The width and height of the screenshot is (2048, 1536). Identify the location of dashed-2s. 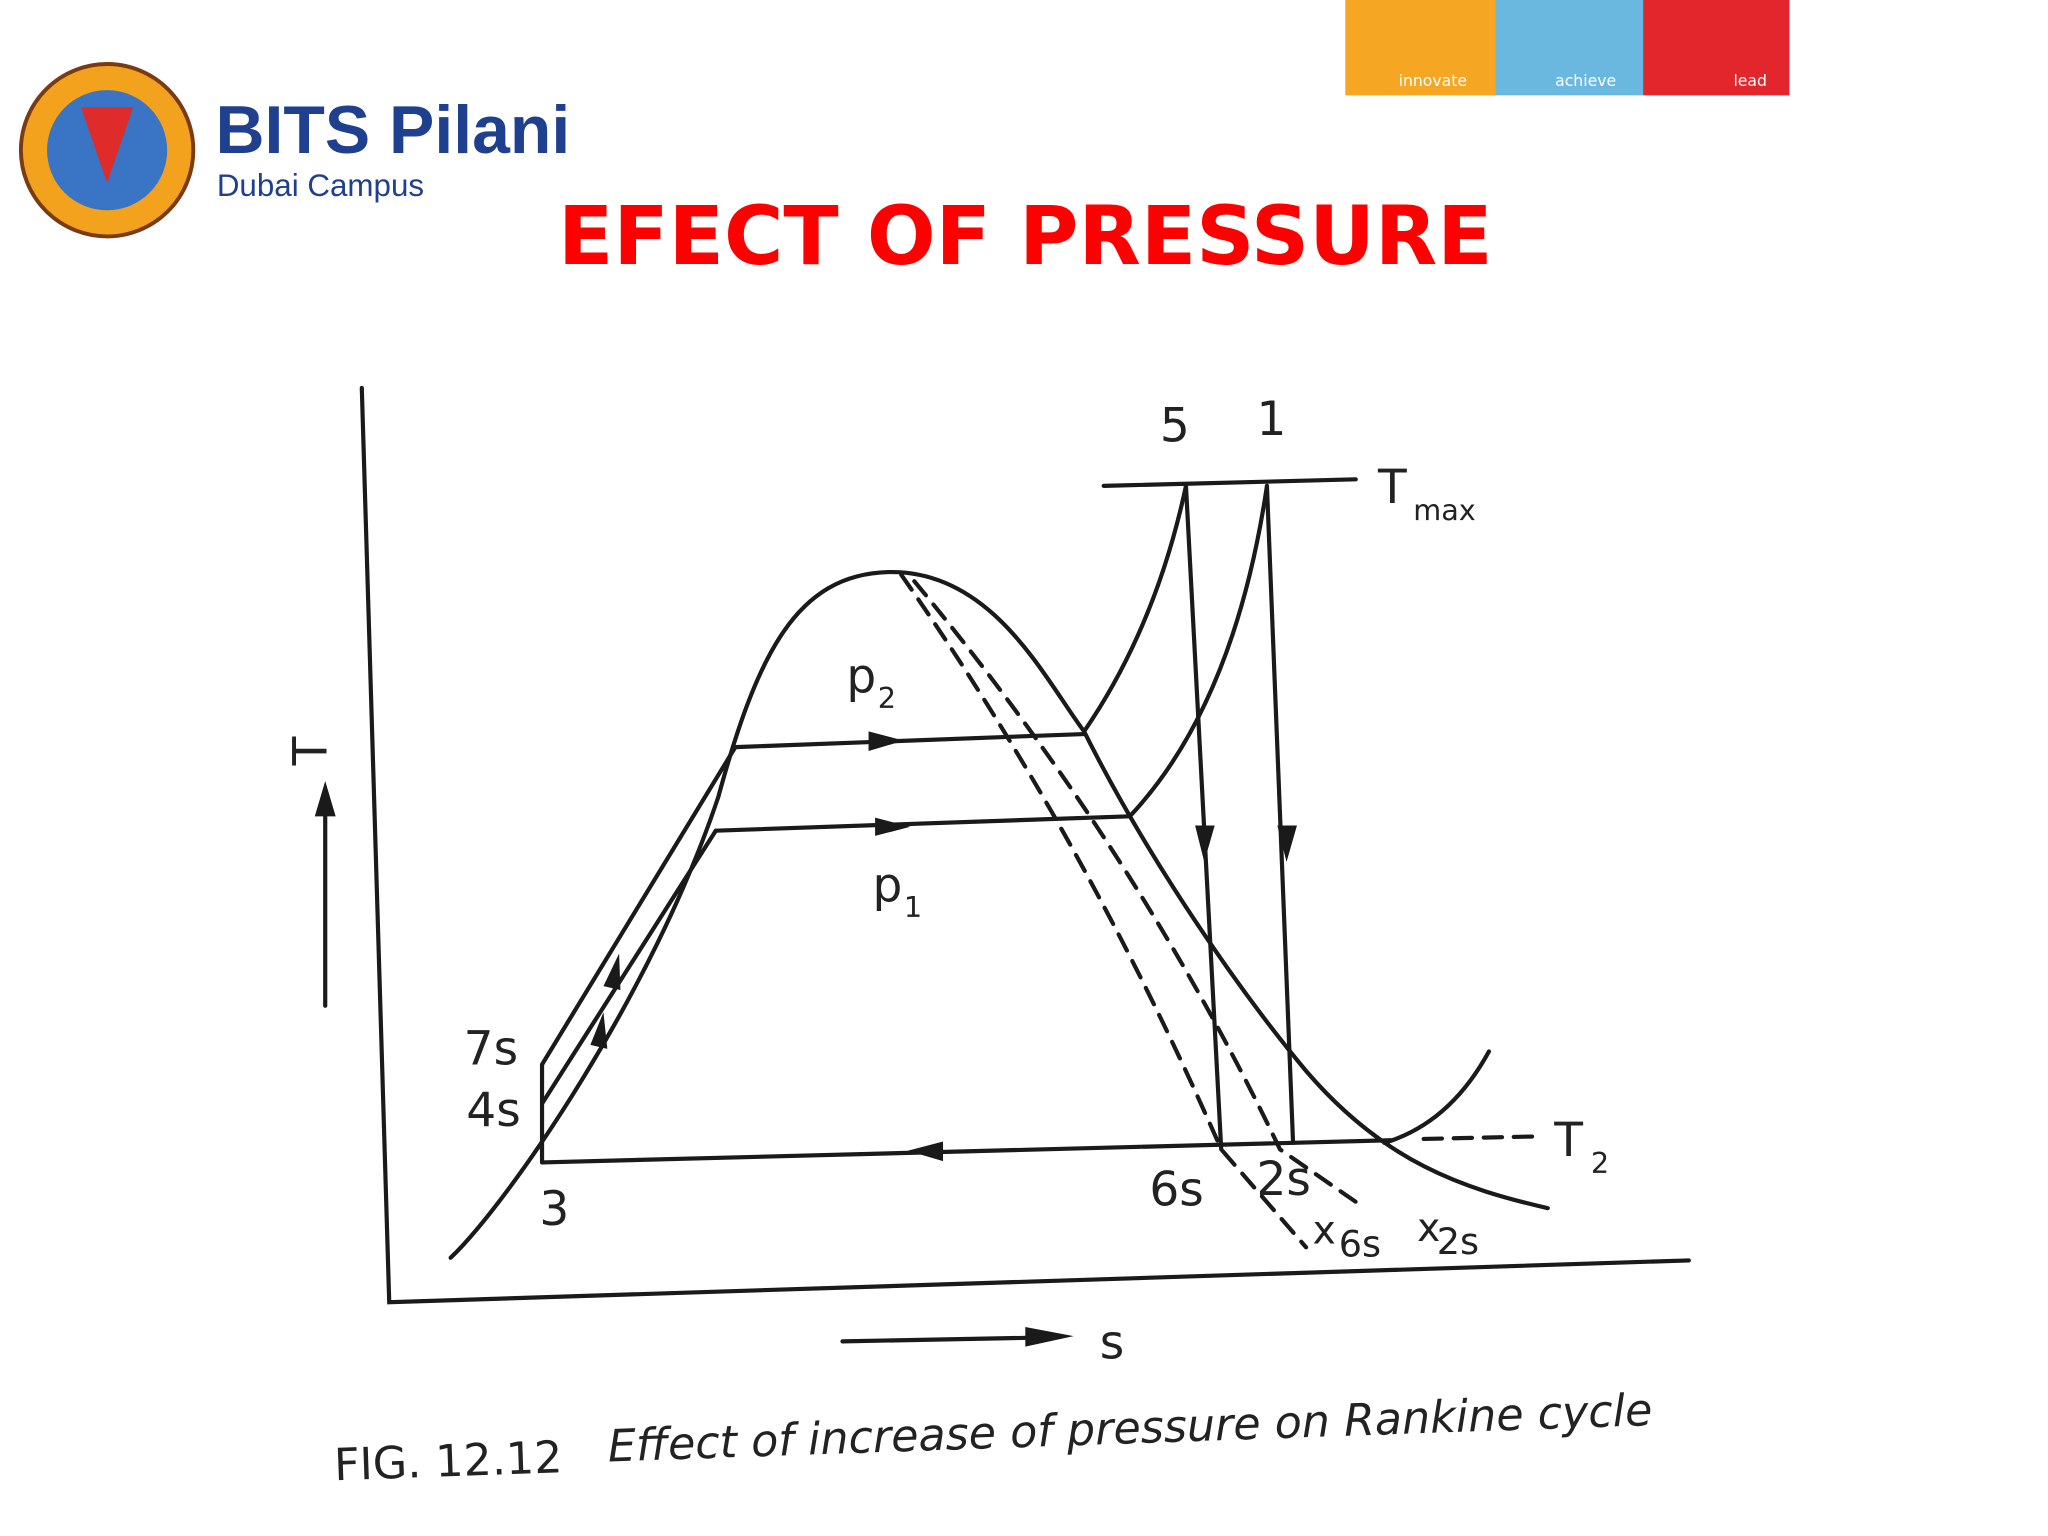
(1139, 895).